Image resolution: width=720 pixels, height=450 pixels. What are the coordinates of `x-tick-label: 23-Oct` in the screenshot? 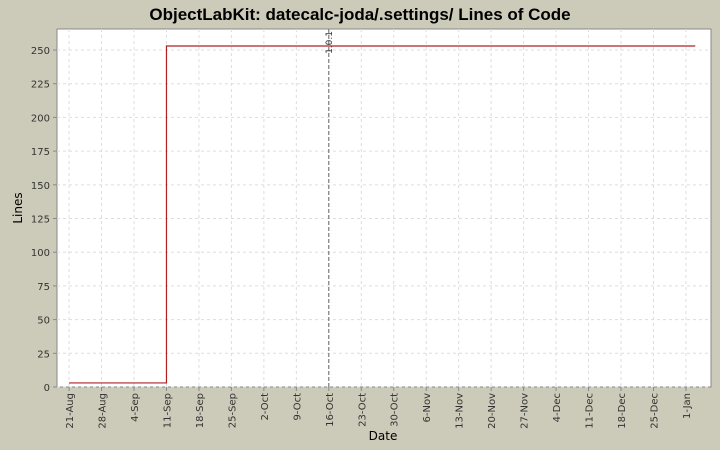 It's located at (362, 410).